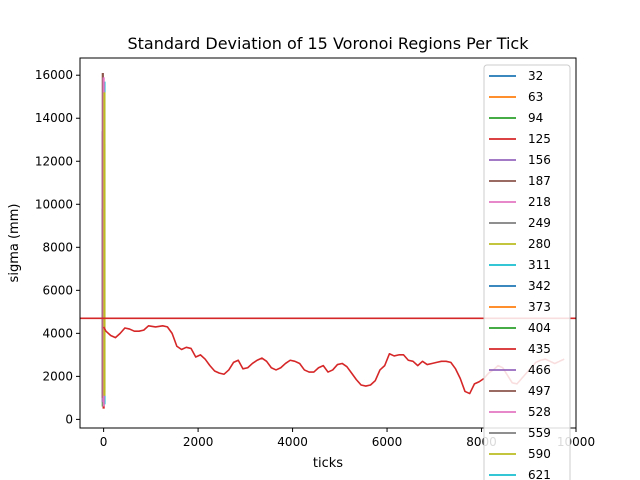  Describe the element at coordinates (539, 454) in the screenshot. I see `legend-label: 590` at that location.